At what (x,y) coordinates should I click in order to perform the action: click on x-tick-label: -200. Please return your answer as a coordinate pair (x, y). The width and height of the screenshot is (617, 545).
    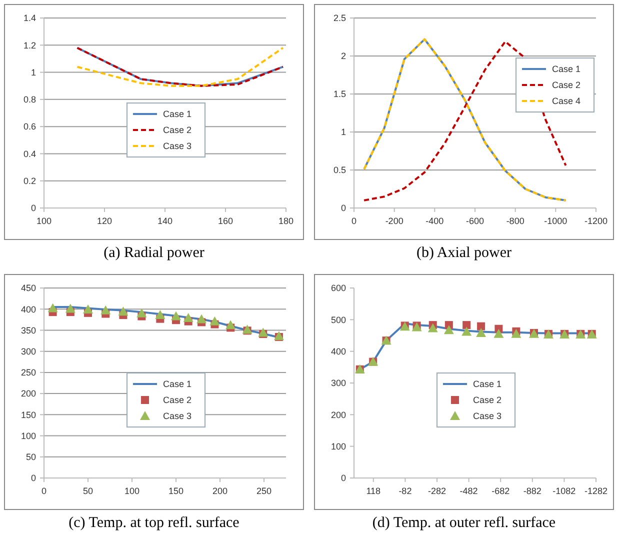
    Looking at the image, I should click on (394, 221).